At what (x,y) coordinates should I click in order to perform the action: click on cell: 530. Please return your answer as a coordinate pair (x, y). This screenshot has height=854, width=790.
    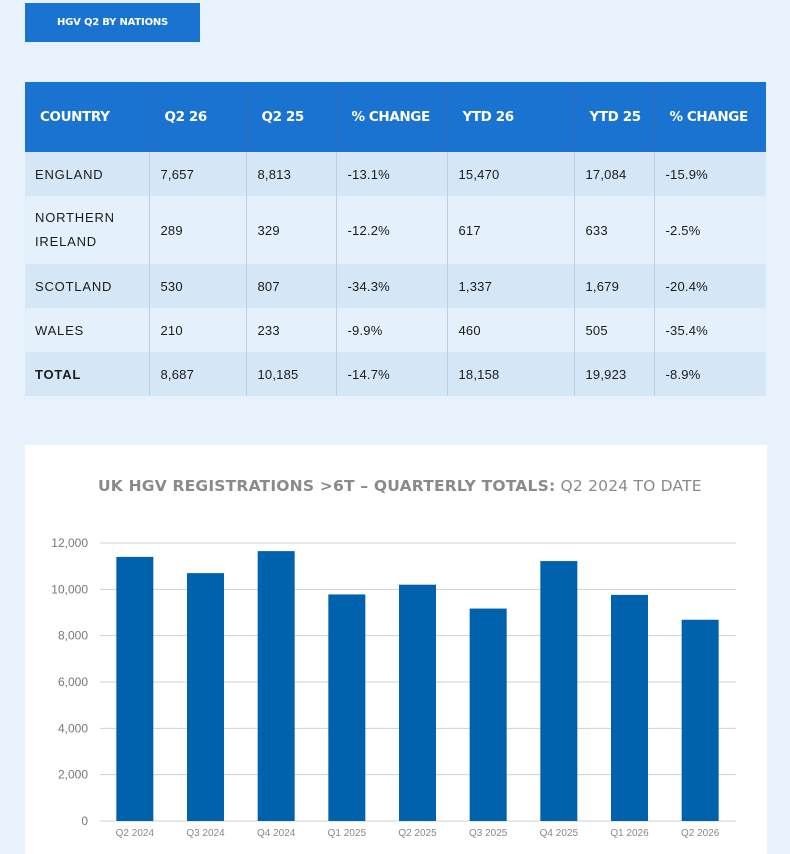
    Looking at the image, I should click on (197, 286).